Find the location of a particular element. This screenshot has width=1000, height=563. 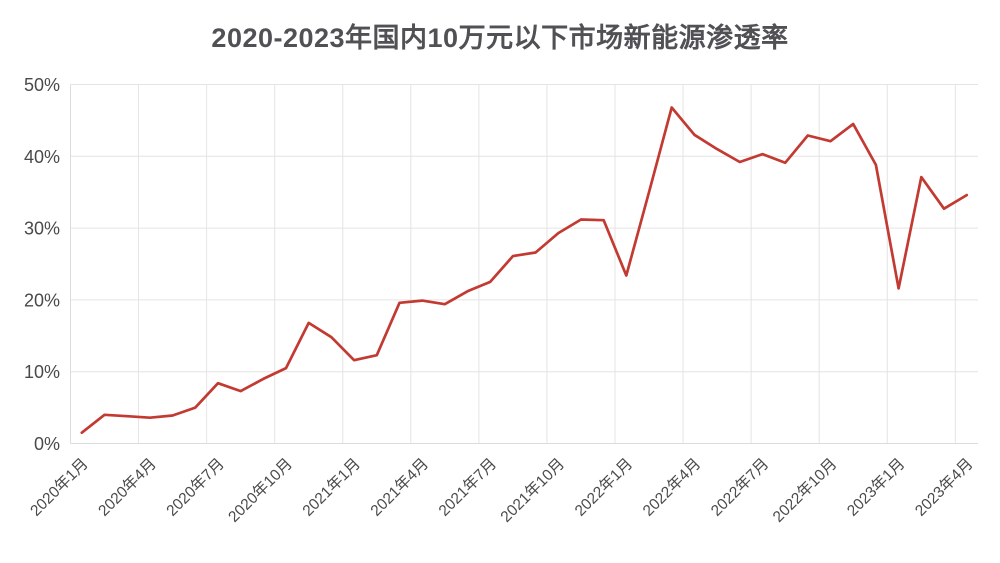

x-axis-tick-label: 2020年7月 is located at coordinates (195, 487).